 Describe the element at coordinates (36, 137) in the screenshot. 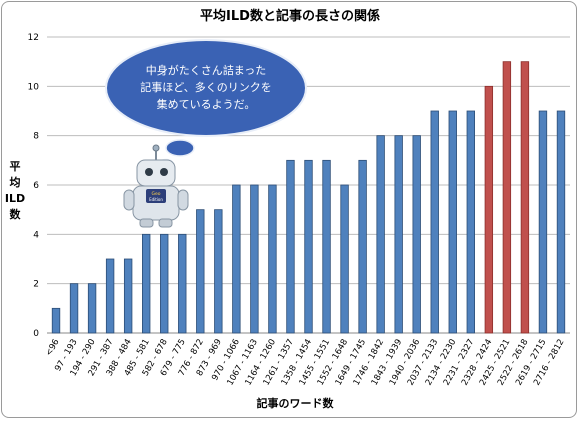

I see `y-tick-label: 8` at that location.